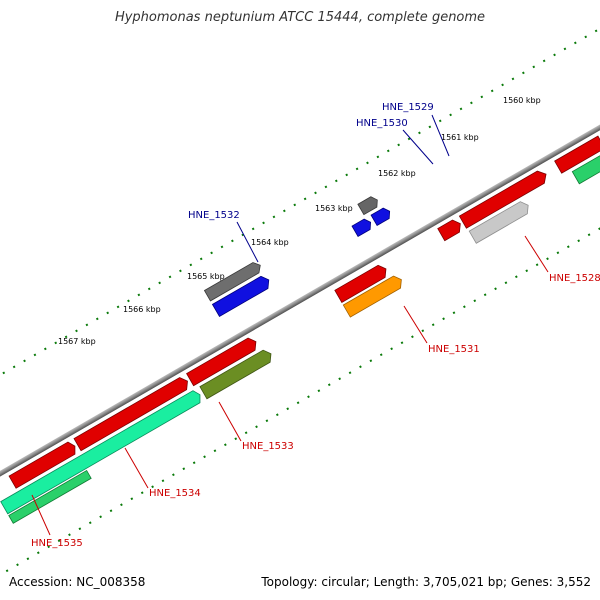 This screenshot has width=600, height=600. Describe the element at coordinates (77, 341) in the screenshot. I see `tick-label-1567: 1567 kbp` at that location.